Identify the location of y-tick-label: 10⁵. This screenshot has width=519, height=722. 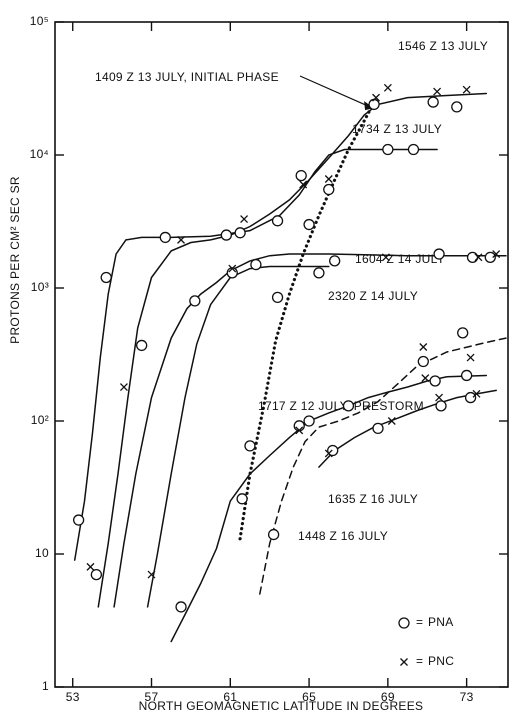
(39, 21).